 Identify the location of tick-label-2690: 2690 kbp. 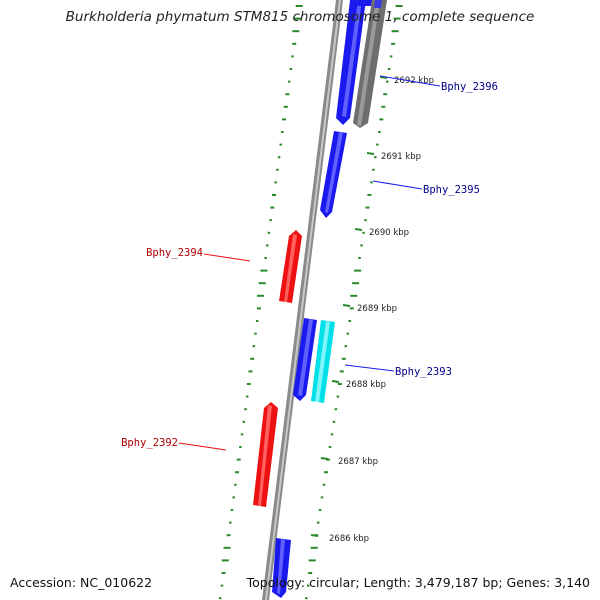
(389, 233).